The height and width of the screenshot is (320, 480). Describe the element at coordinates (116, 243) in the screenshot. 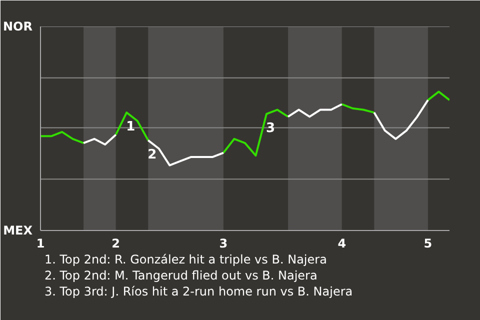

I see `x-tick-label: 2` at that location.